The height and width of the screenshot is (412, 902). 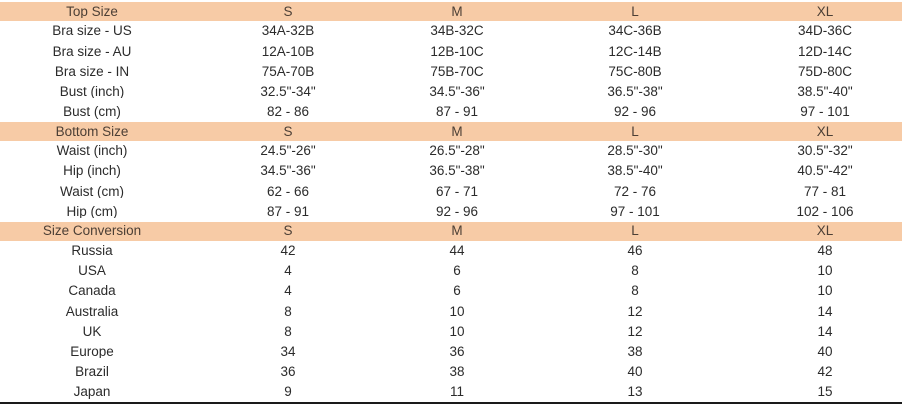 What do you see at coordinates (92, 71) in the screenshot?
I see `row-label: Bra size - IN` at bounding box center [92, 71].